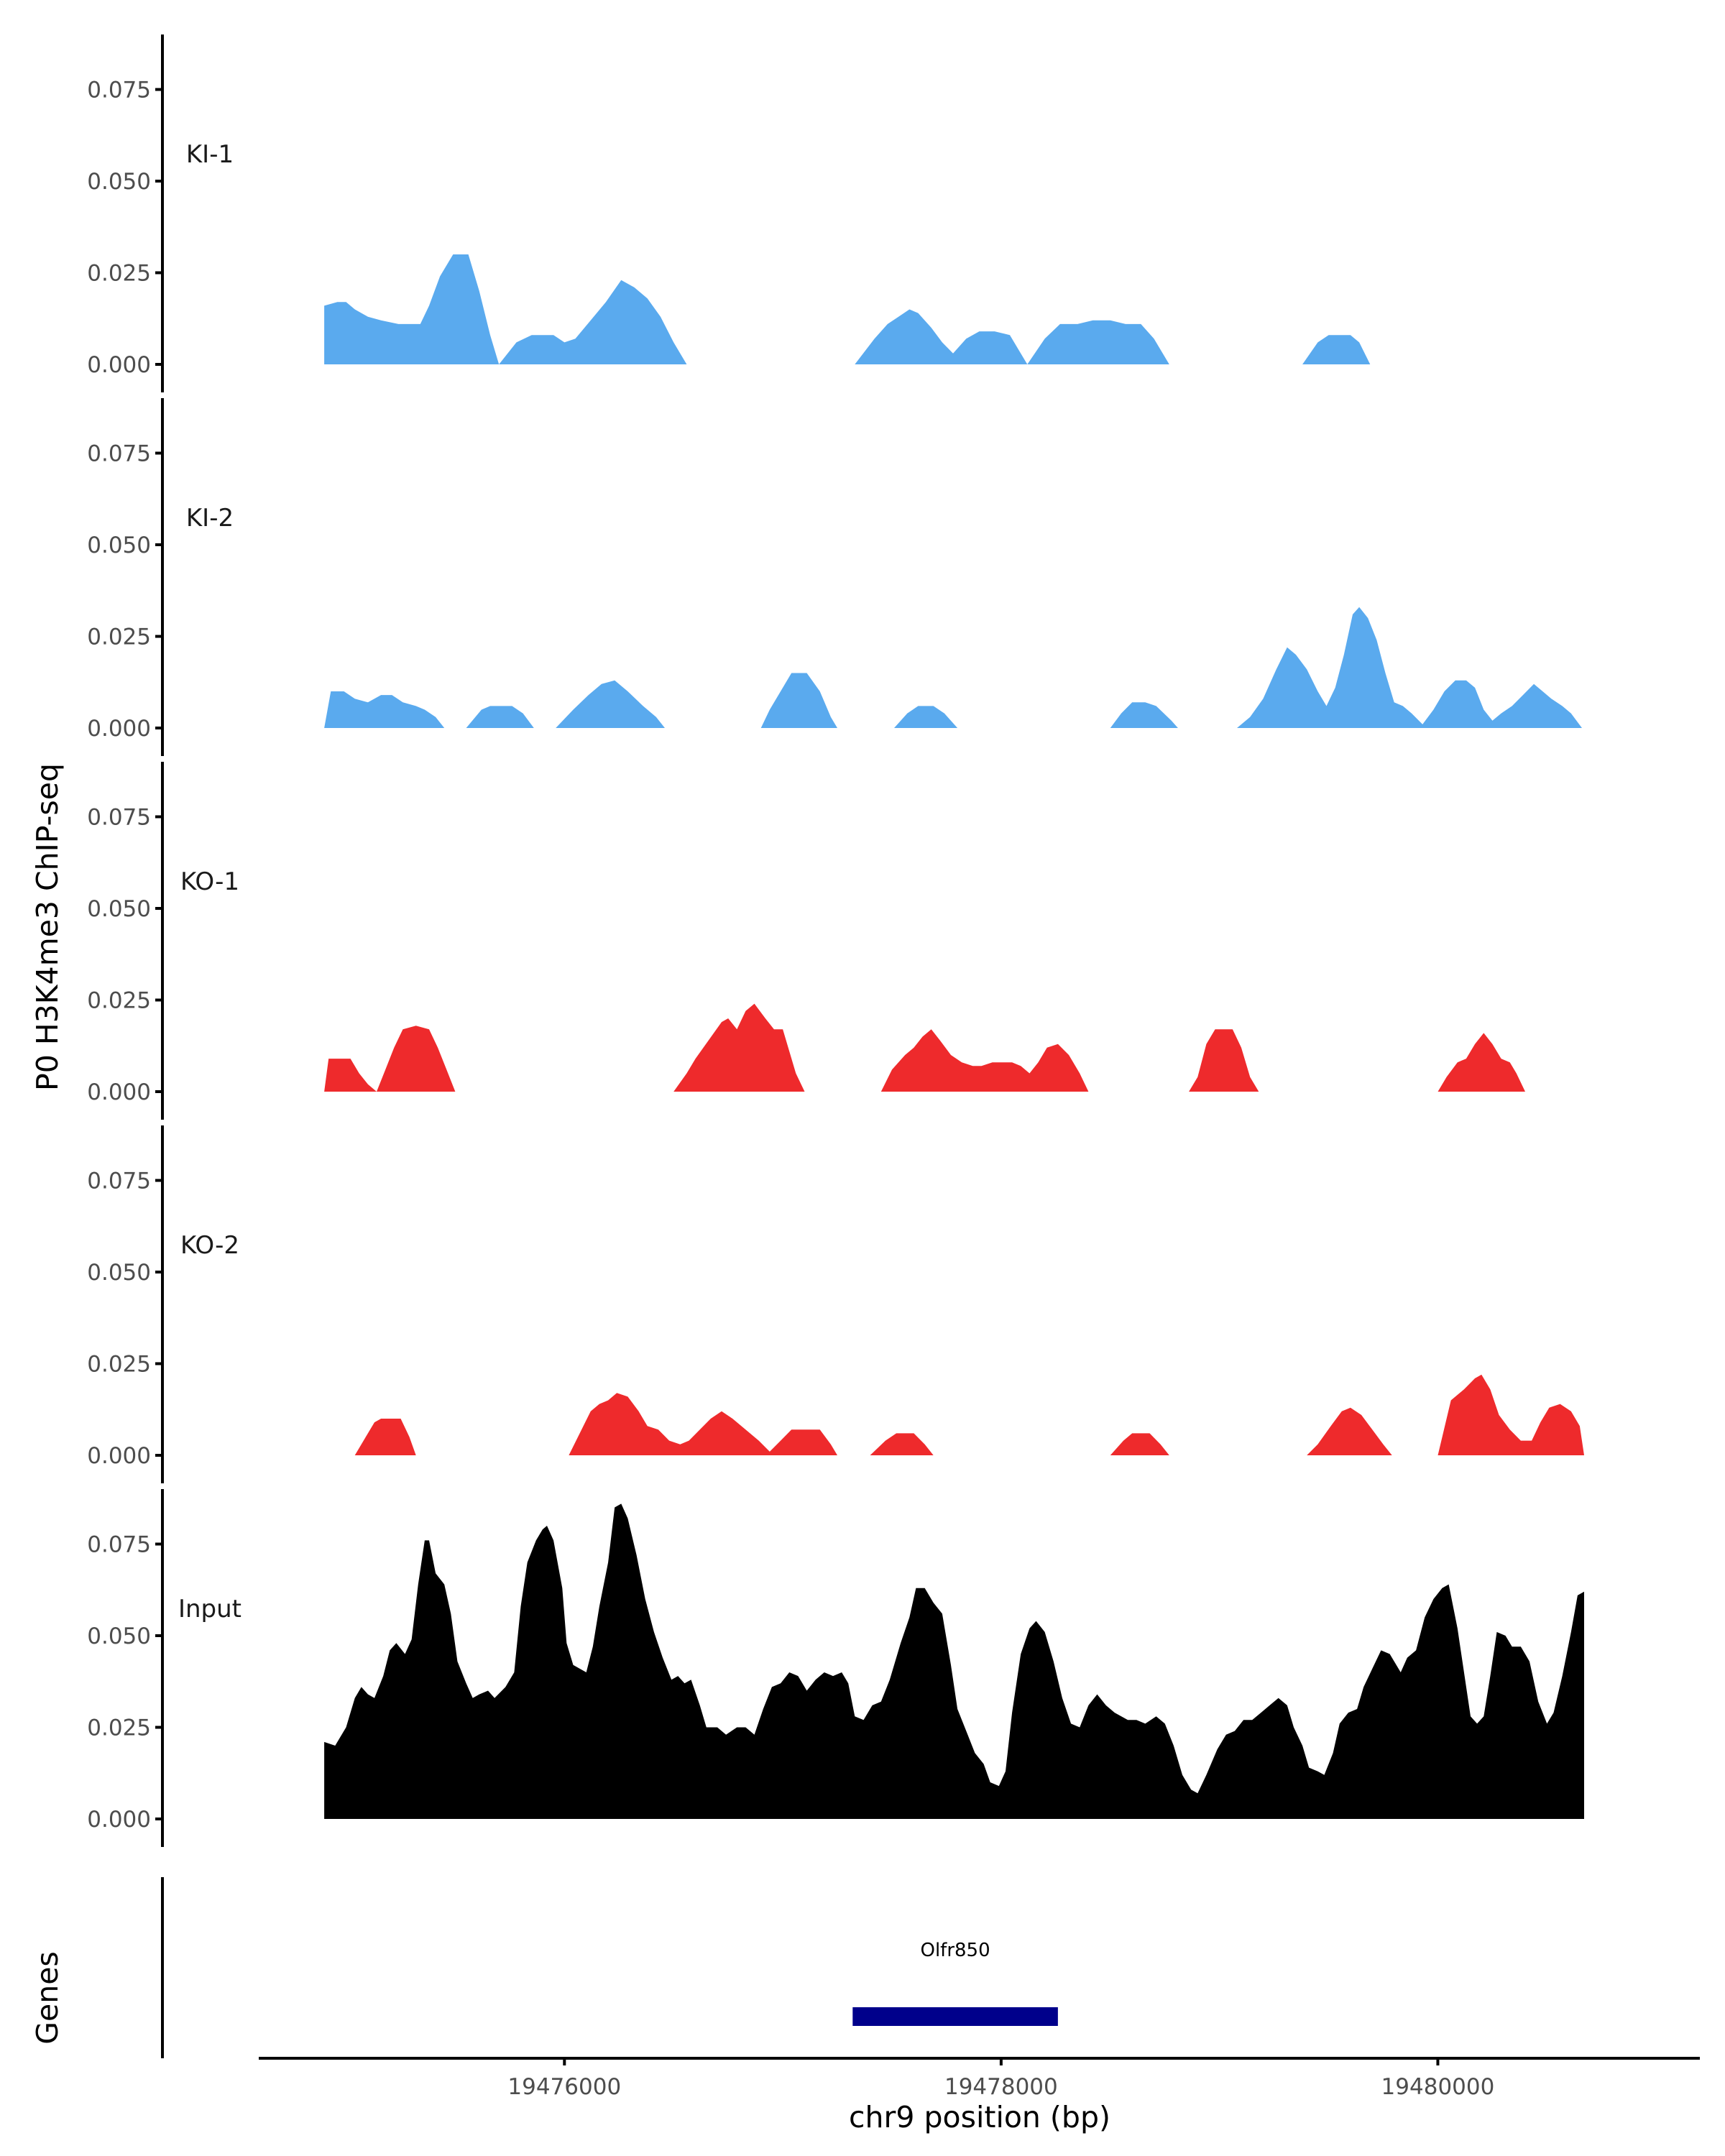 This screenshot has height=2156, width=1725. What do you see at coordinates (955, 2017) in the screenshot?
I see `gene-bar` at bounding box center [955, 2017].